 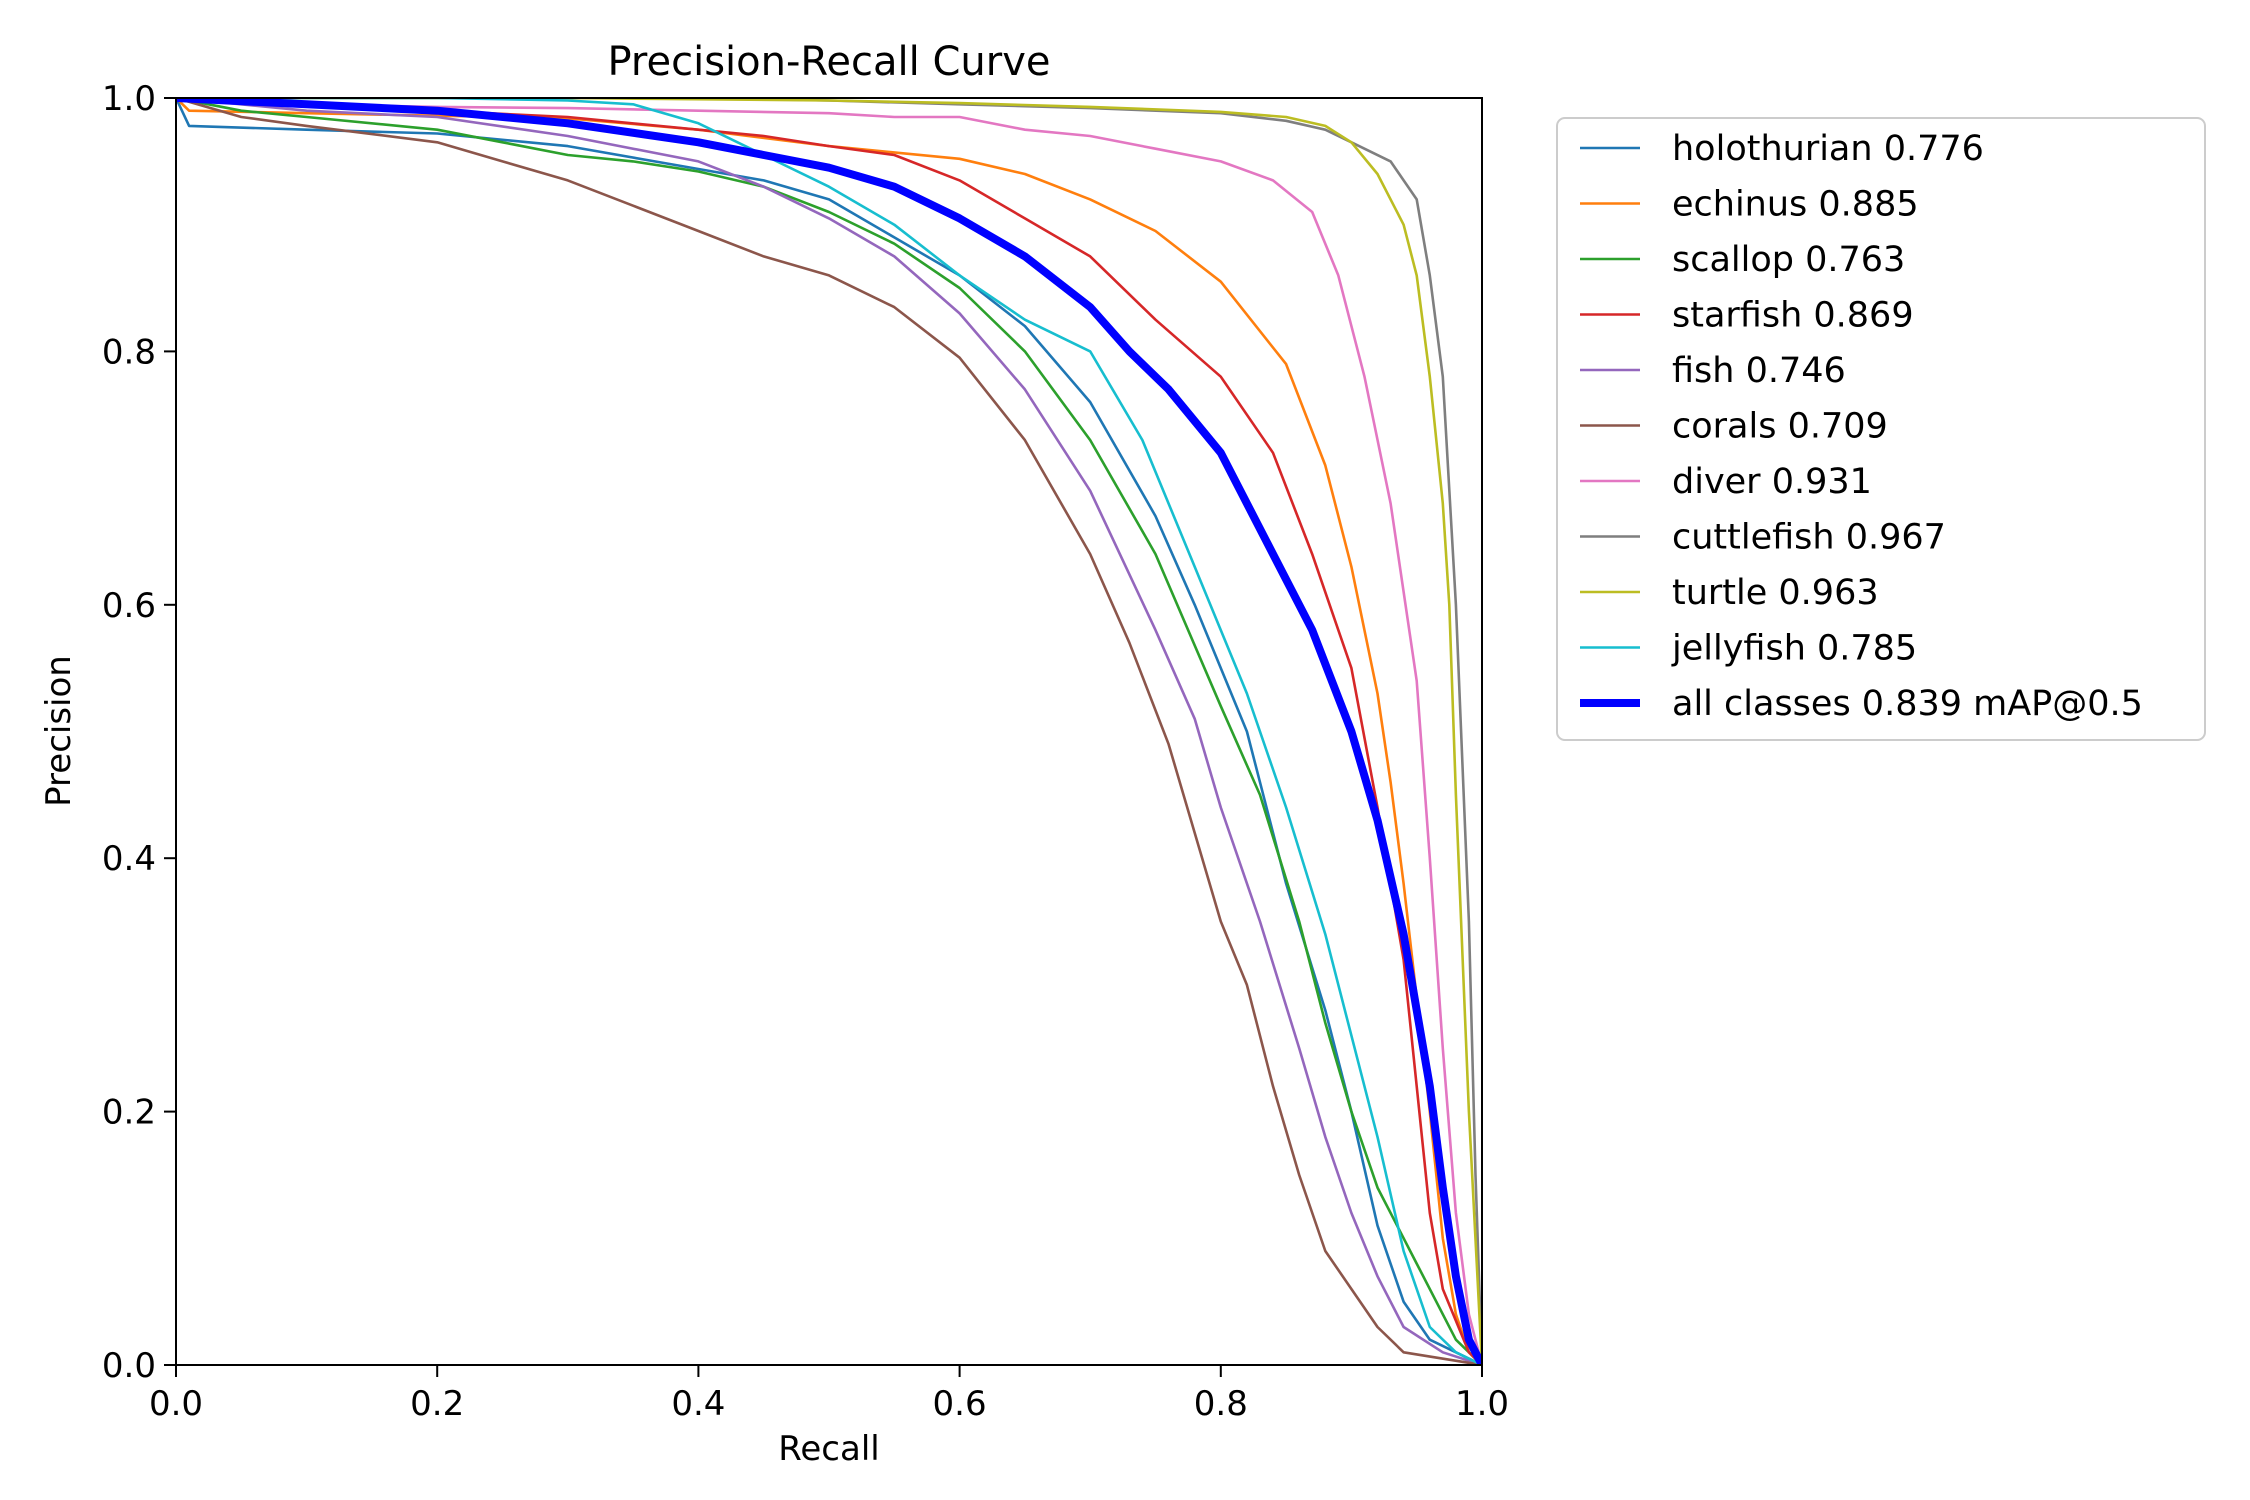 What do you see at coordinates (1772, 482) in the screenshot?
I see `legend-label: diver 0.931` at bounding box center [1772, 482].